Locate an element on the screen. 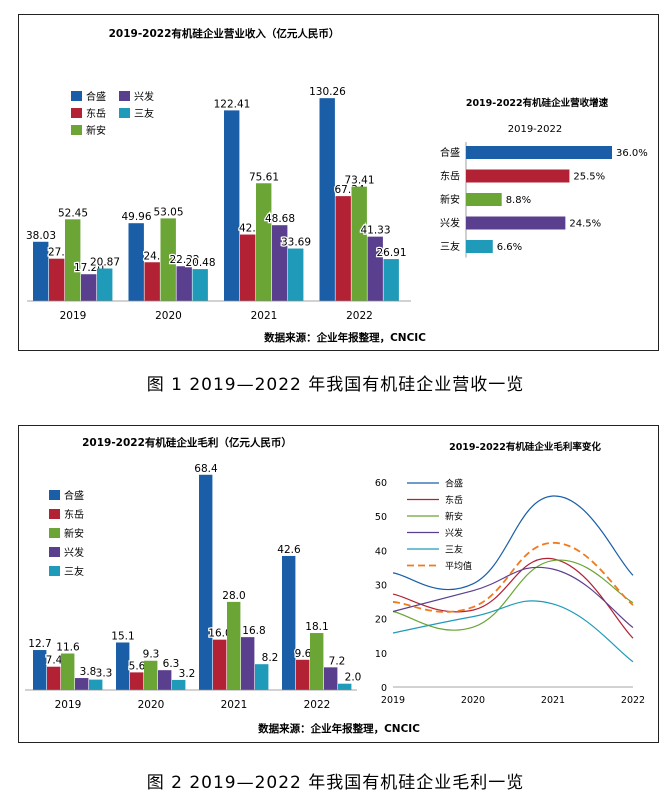 Image resolution: width=671 pixels, height=798 pixels. data-label: 7.2 is located at coordinates (337, 661).